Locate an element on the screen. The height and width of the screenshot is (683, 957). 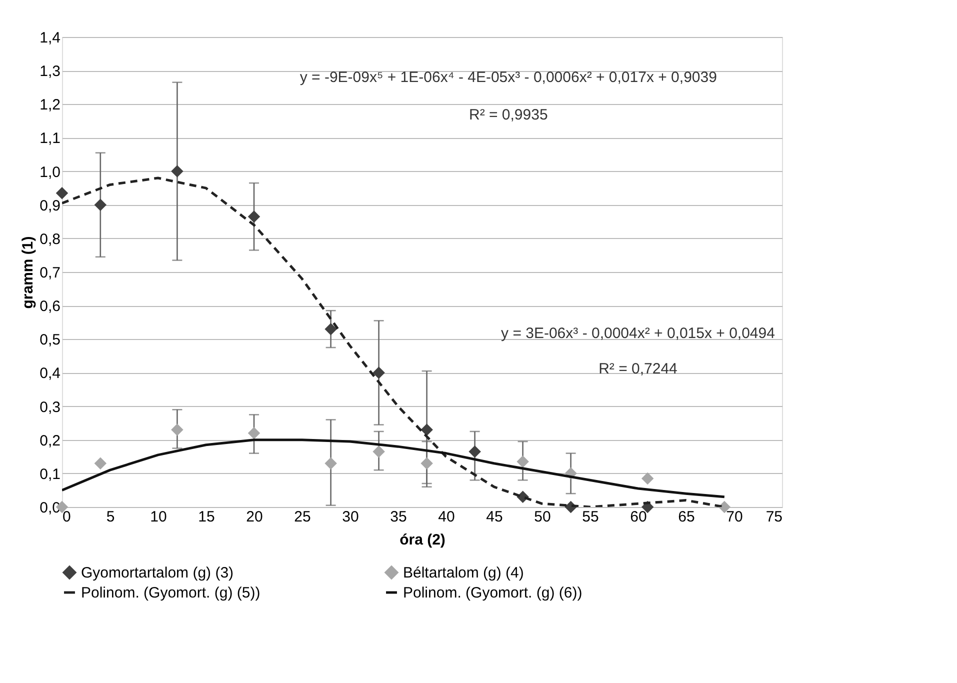
annotation: R² = 0,9935 is located at coordinates (508, 115).